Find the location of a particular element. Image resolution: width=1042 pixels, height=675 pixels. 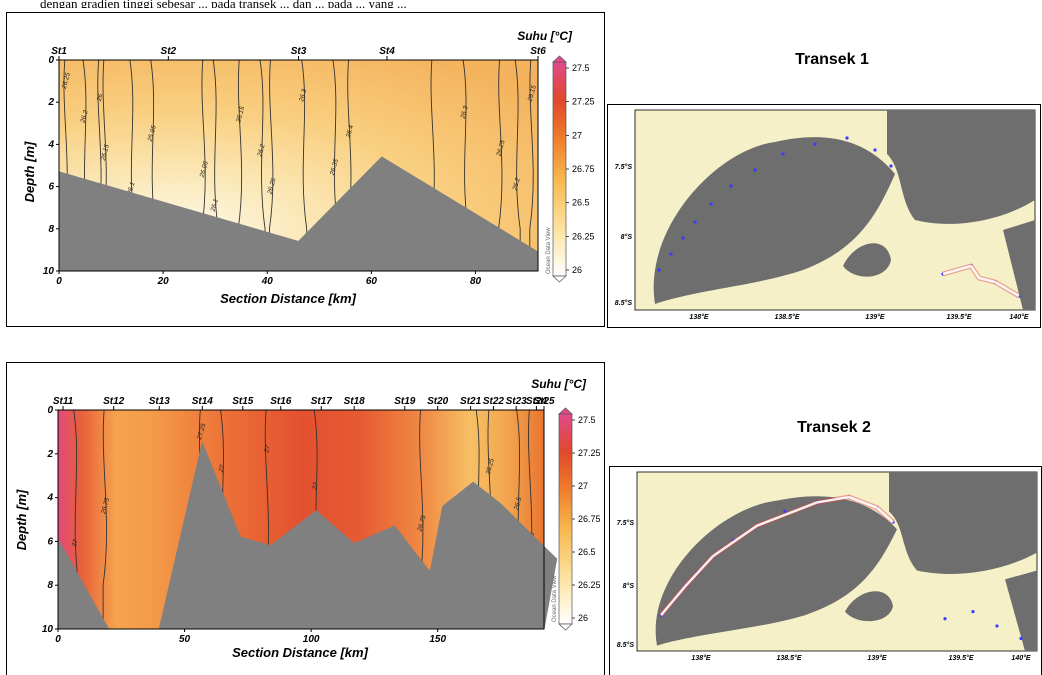

station-label: St16 is located at coordinates (281, 401).